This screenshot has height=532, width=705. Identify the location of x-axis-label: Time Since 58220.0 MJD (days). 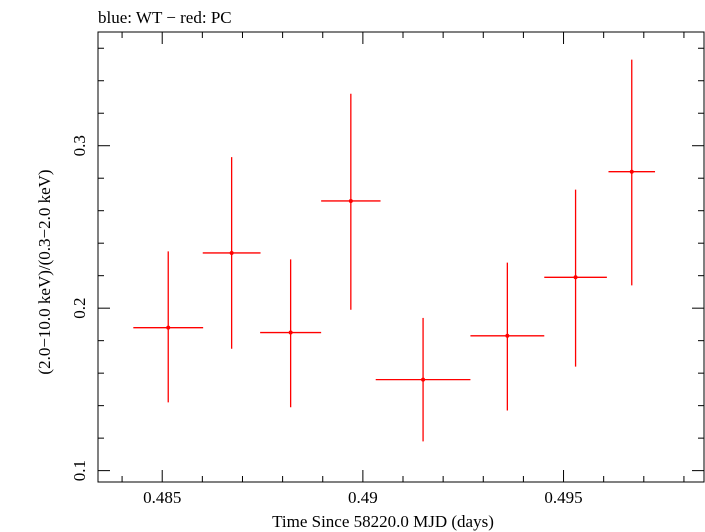
(383, 521).